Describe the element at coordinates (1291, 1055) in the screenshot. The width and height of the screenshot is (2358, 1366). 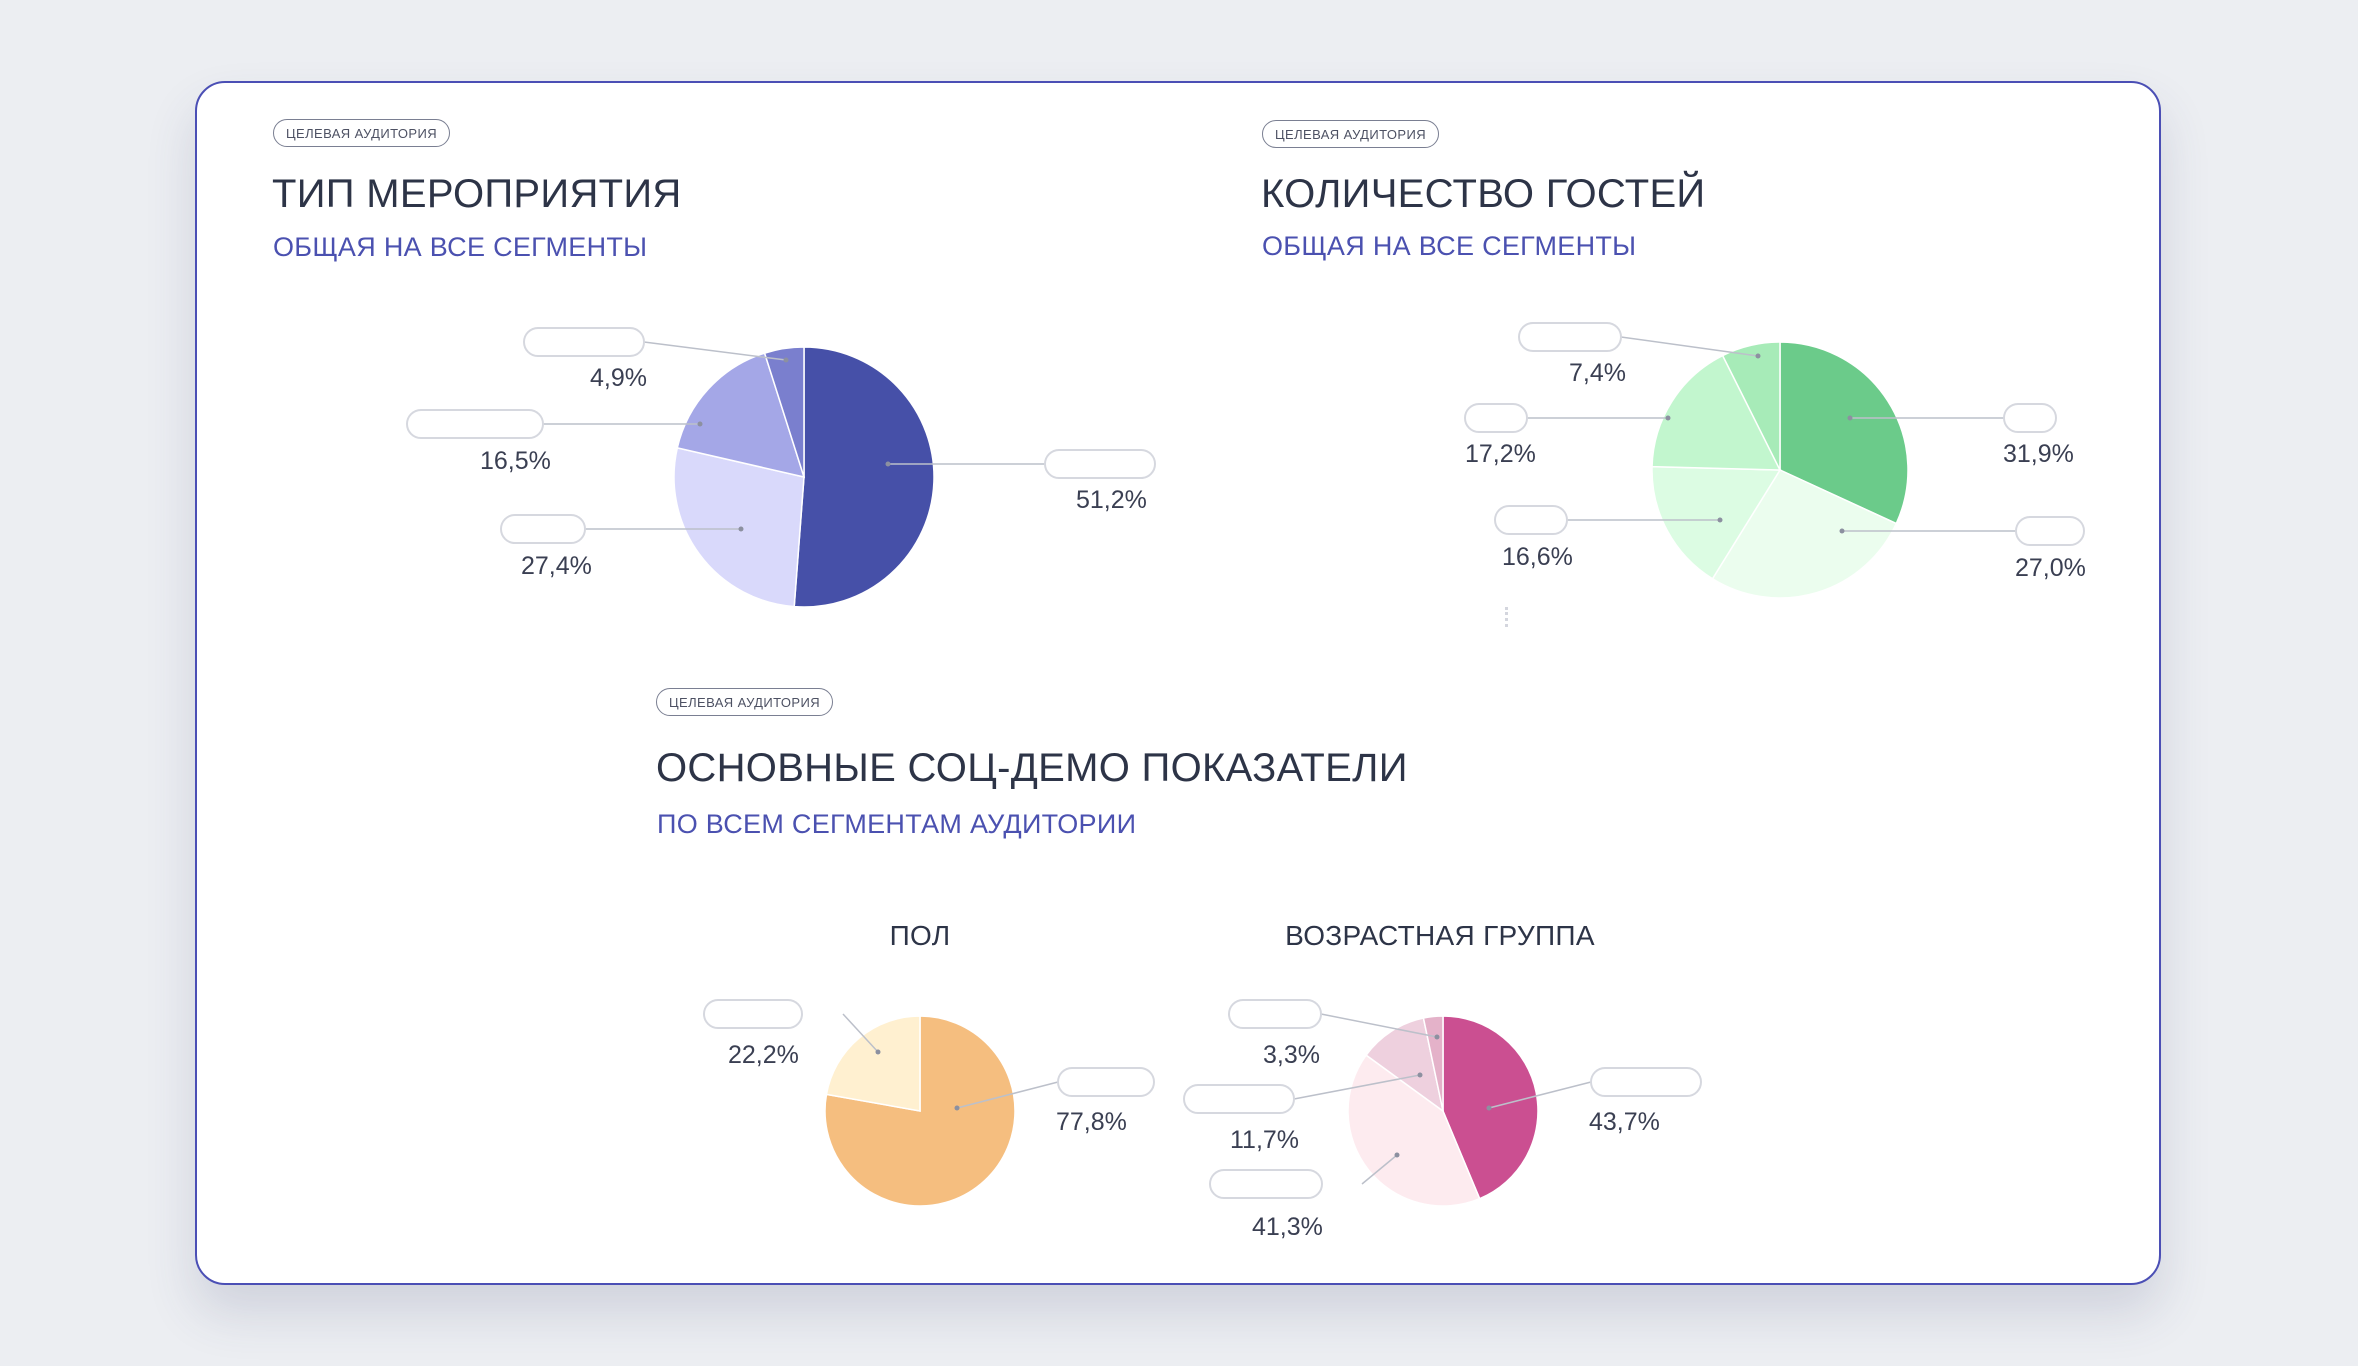
I see `data-label-age-3: 3,3%` at that location.